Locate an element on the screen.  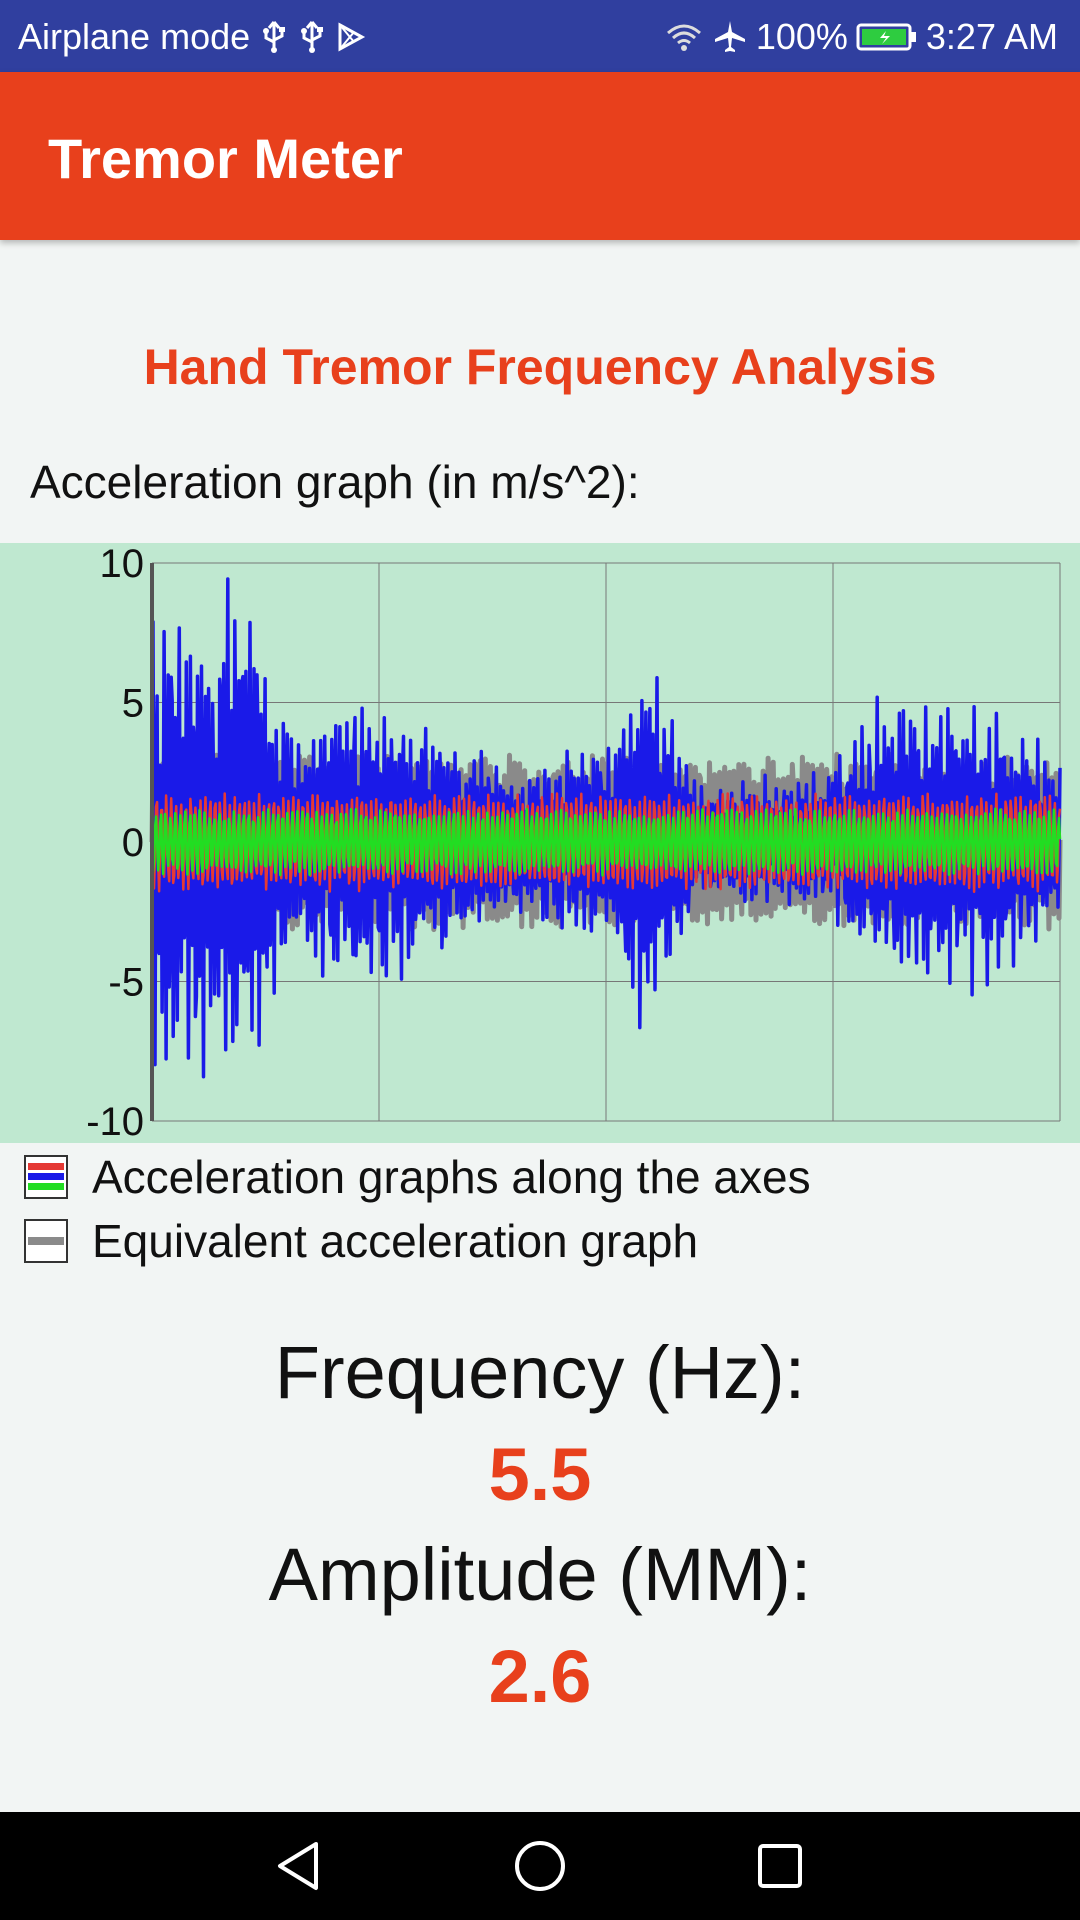
play-store-icon is located at coordinates (351, 37).